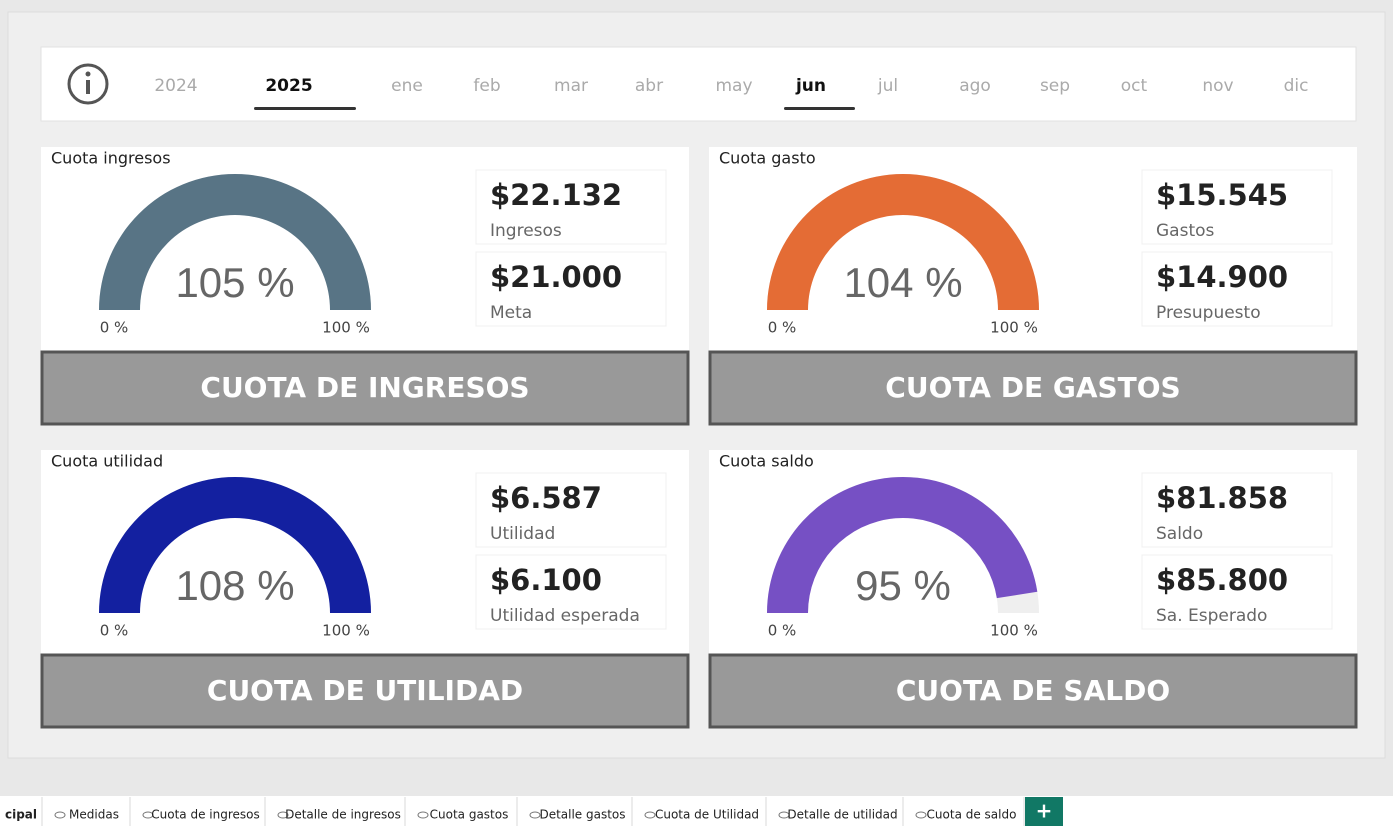 Image resolution: width=1393 pixels, height=826 pixels. What do you see at coordinates (972, 815) in the screenshot?
I see `page-tab: Cuota de saldo` at bounding box center [972, 815].